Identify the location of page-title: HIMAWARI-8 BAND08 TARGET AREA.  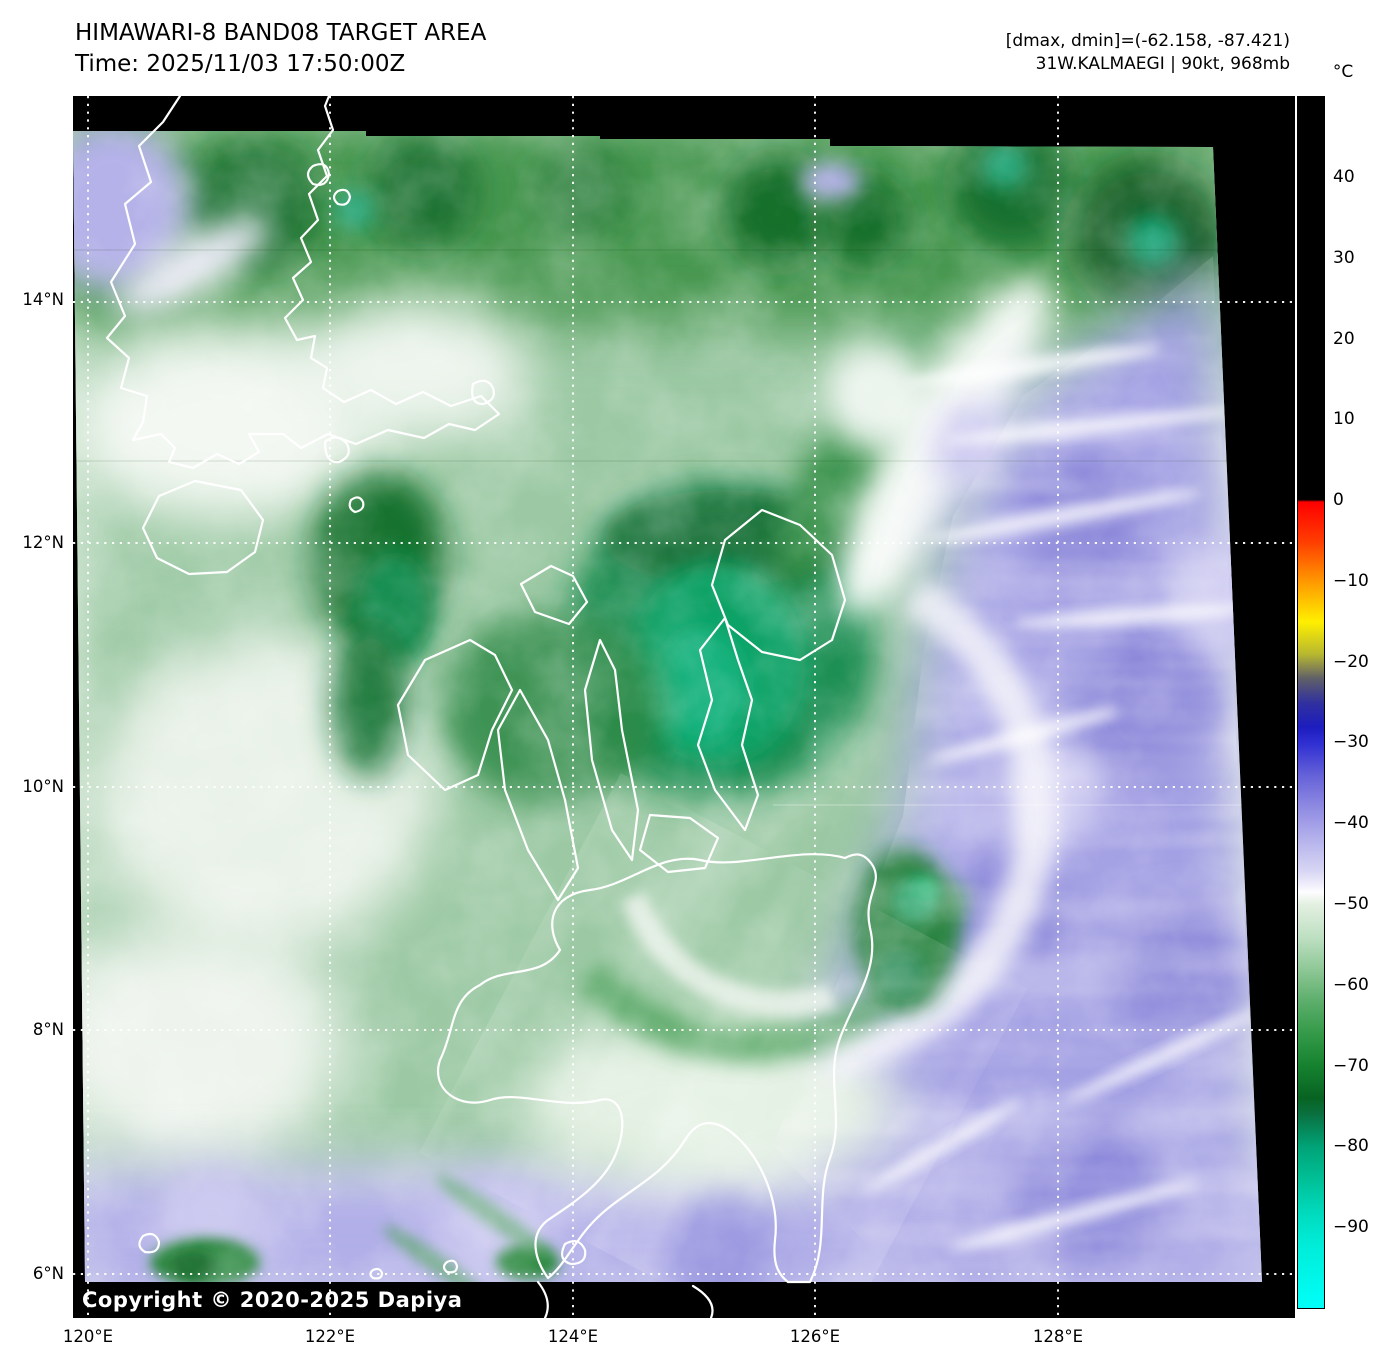
(281, 33).